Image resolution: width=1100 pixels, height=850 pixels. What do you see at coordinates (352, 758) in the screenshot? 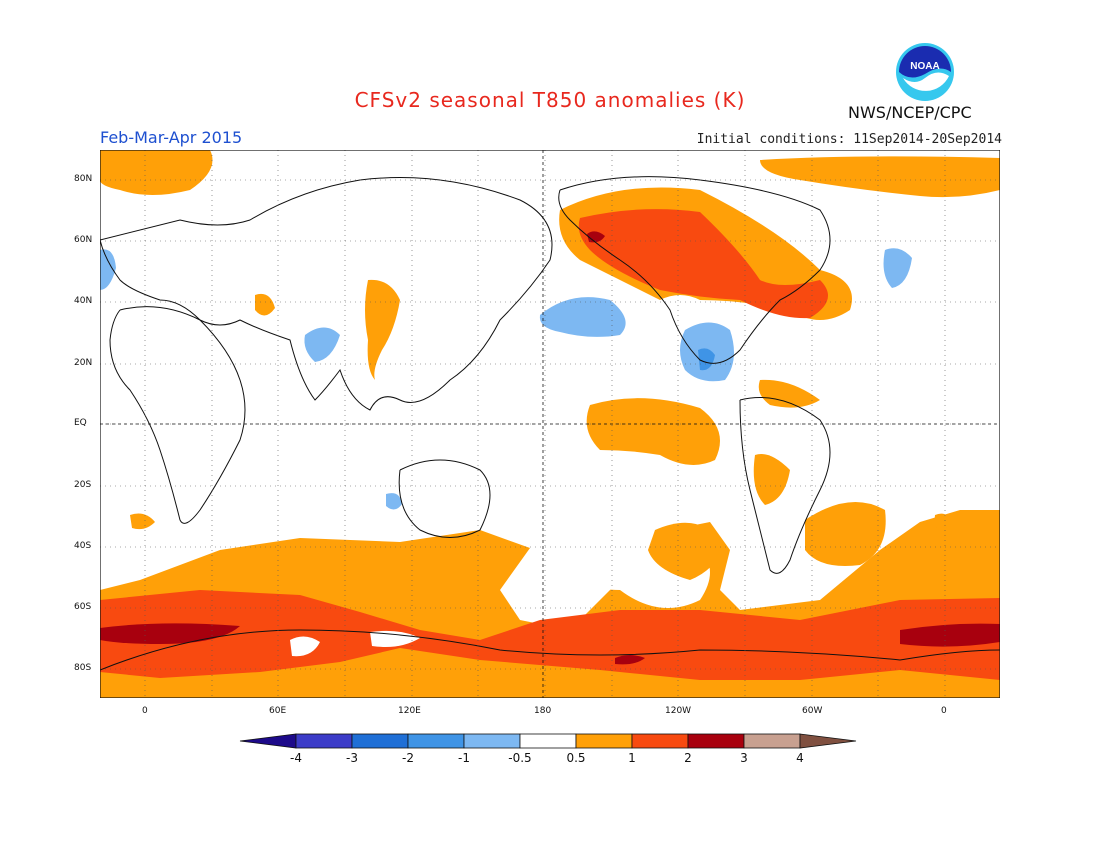
I see `colorbar-label: -3` at bounding box center [352, 758].